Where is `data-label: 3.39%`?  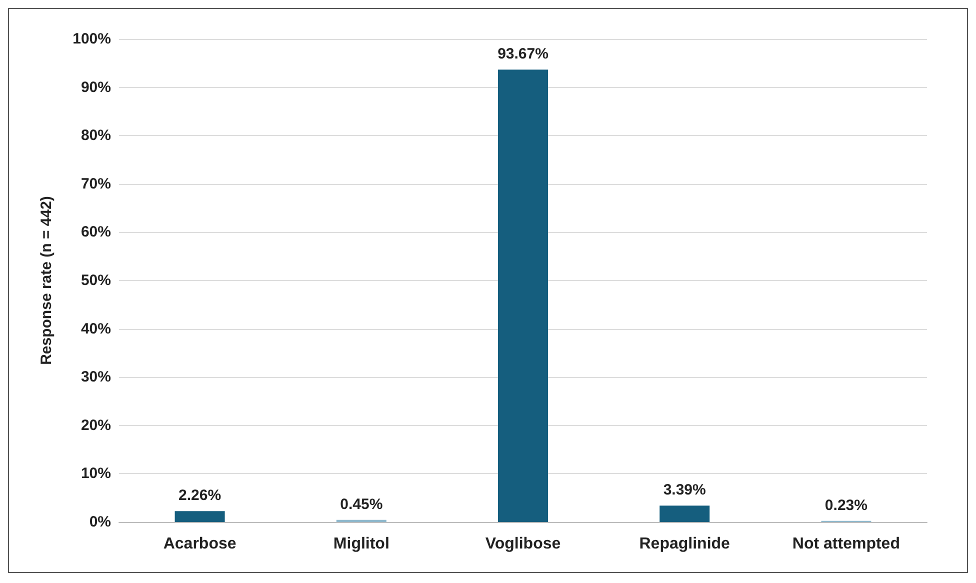 data-label: 3.39% is located at coordinates (684, 490).